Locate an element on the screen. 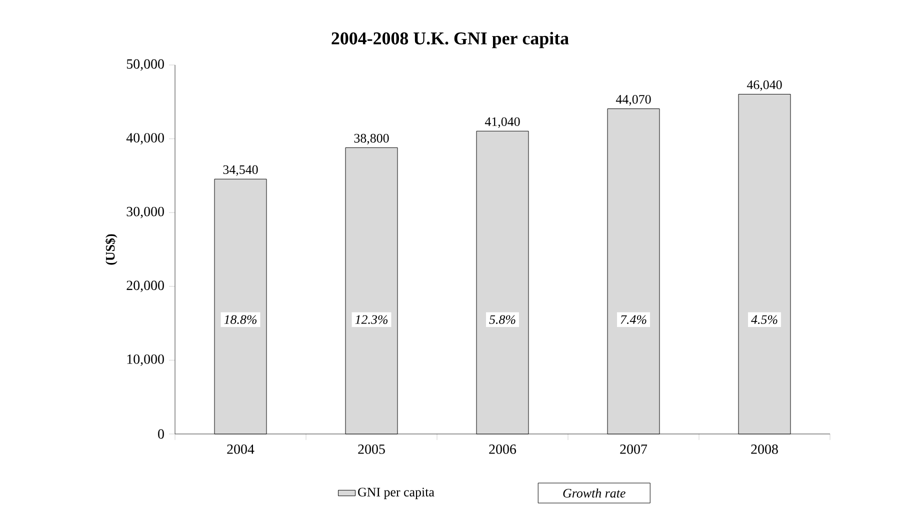 The height and width of the screenshot is (505, 901). annotation: 12.3% is located at coordinates (371, 319).